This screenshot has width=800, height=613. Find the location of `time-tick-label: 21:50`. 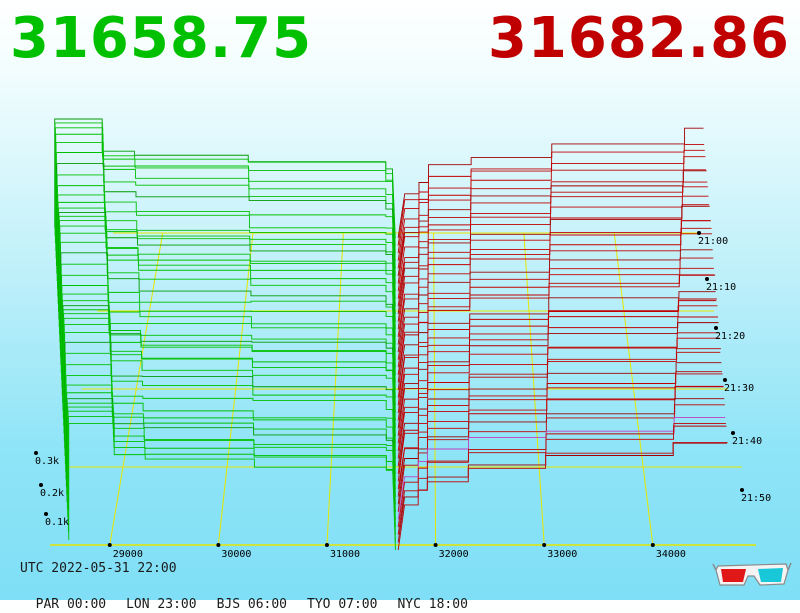

time-tick-label: 21:50 is located at coordinates (756, 498).